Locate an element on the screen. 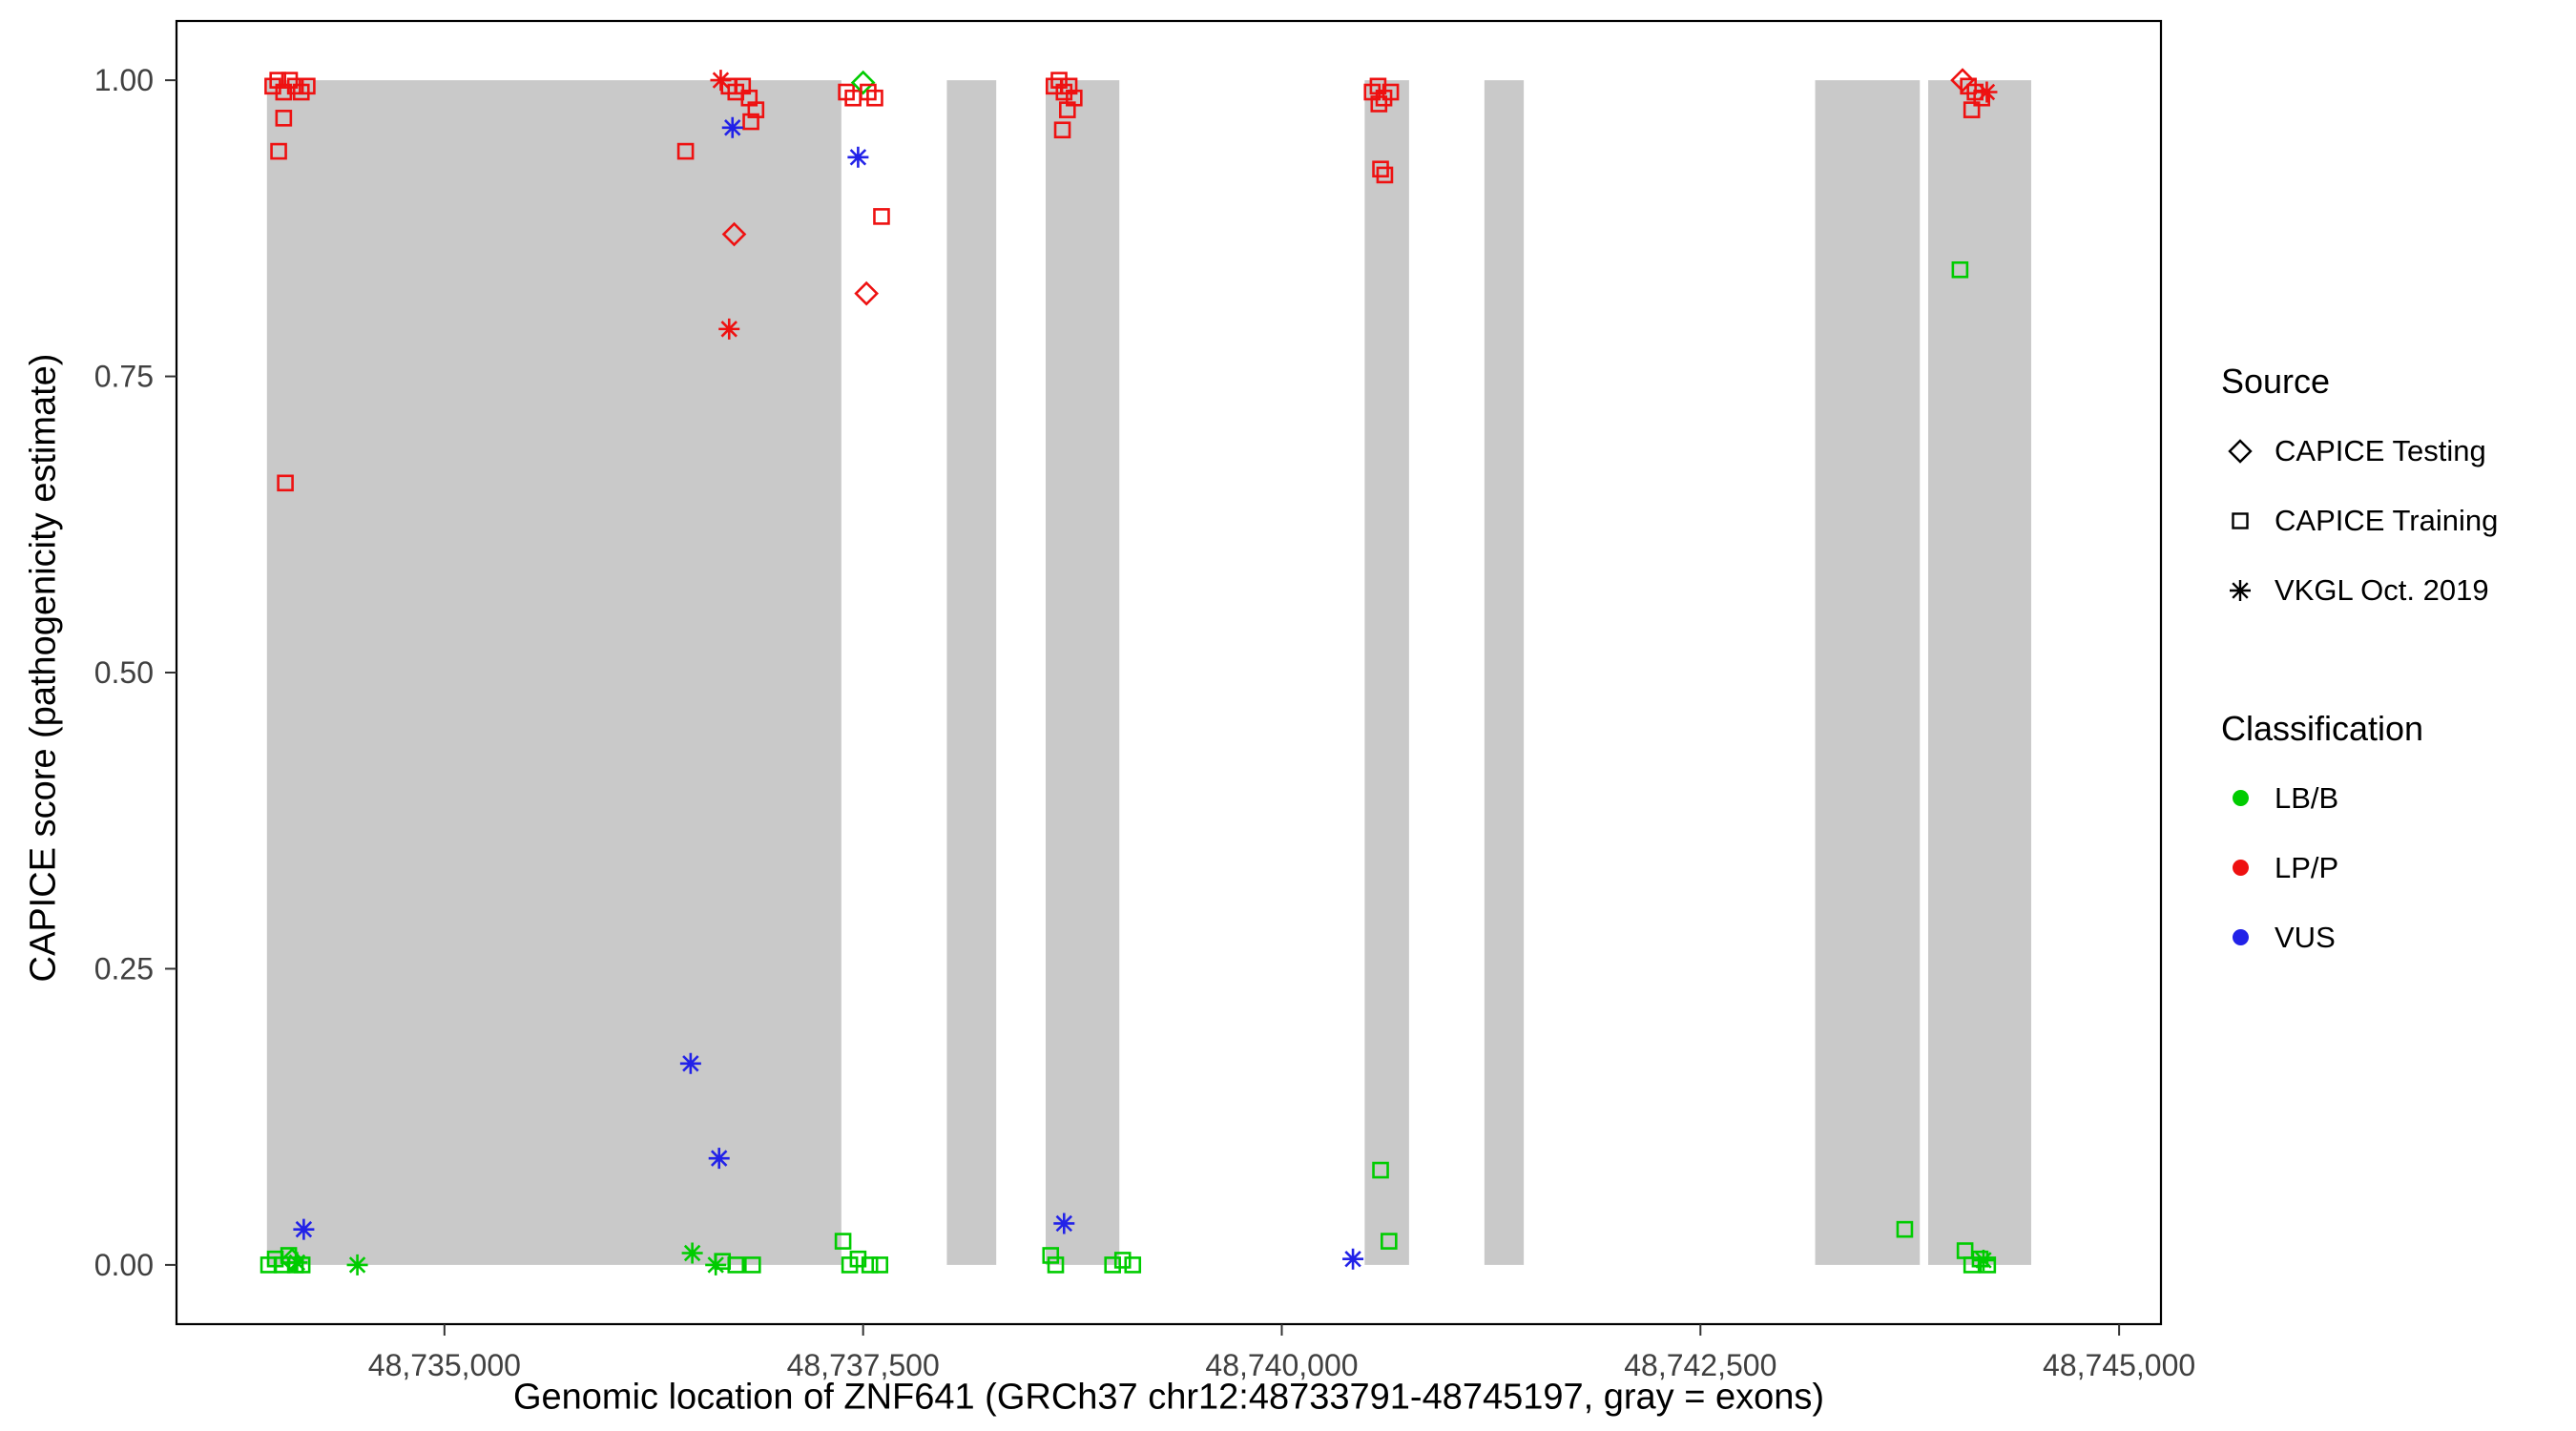 The image size is (2576, 1431). red-dot-icon is located at coordinates (2240, 868).